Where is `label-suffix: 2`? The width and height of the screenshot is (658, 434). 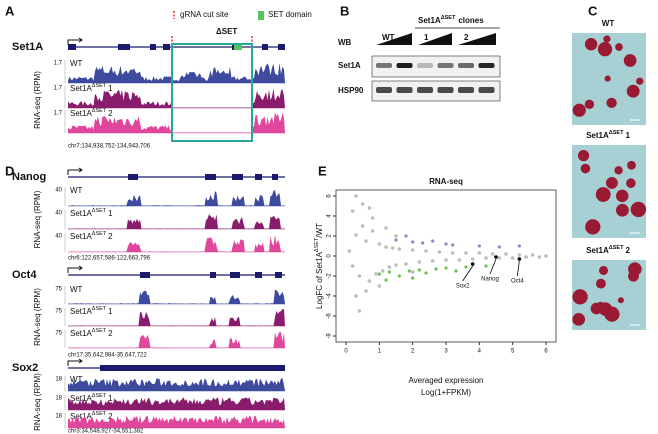
label-suffix: 2 is located at coordinates (110, 236).